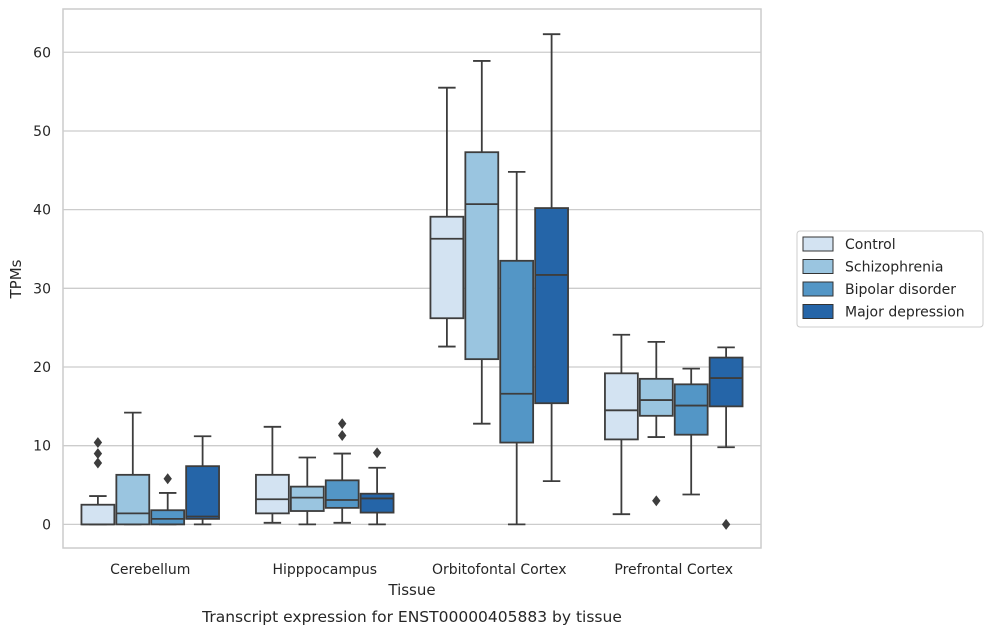 The height and width of the screenshot is (634, 993). I want to click on y-axis-label: TPMs, so click(16, 279).